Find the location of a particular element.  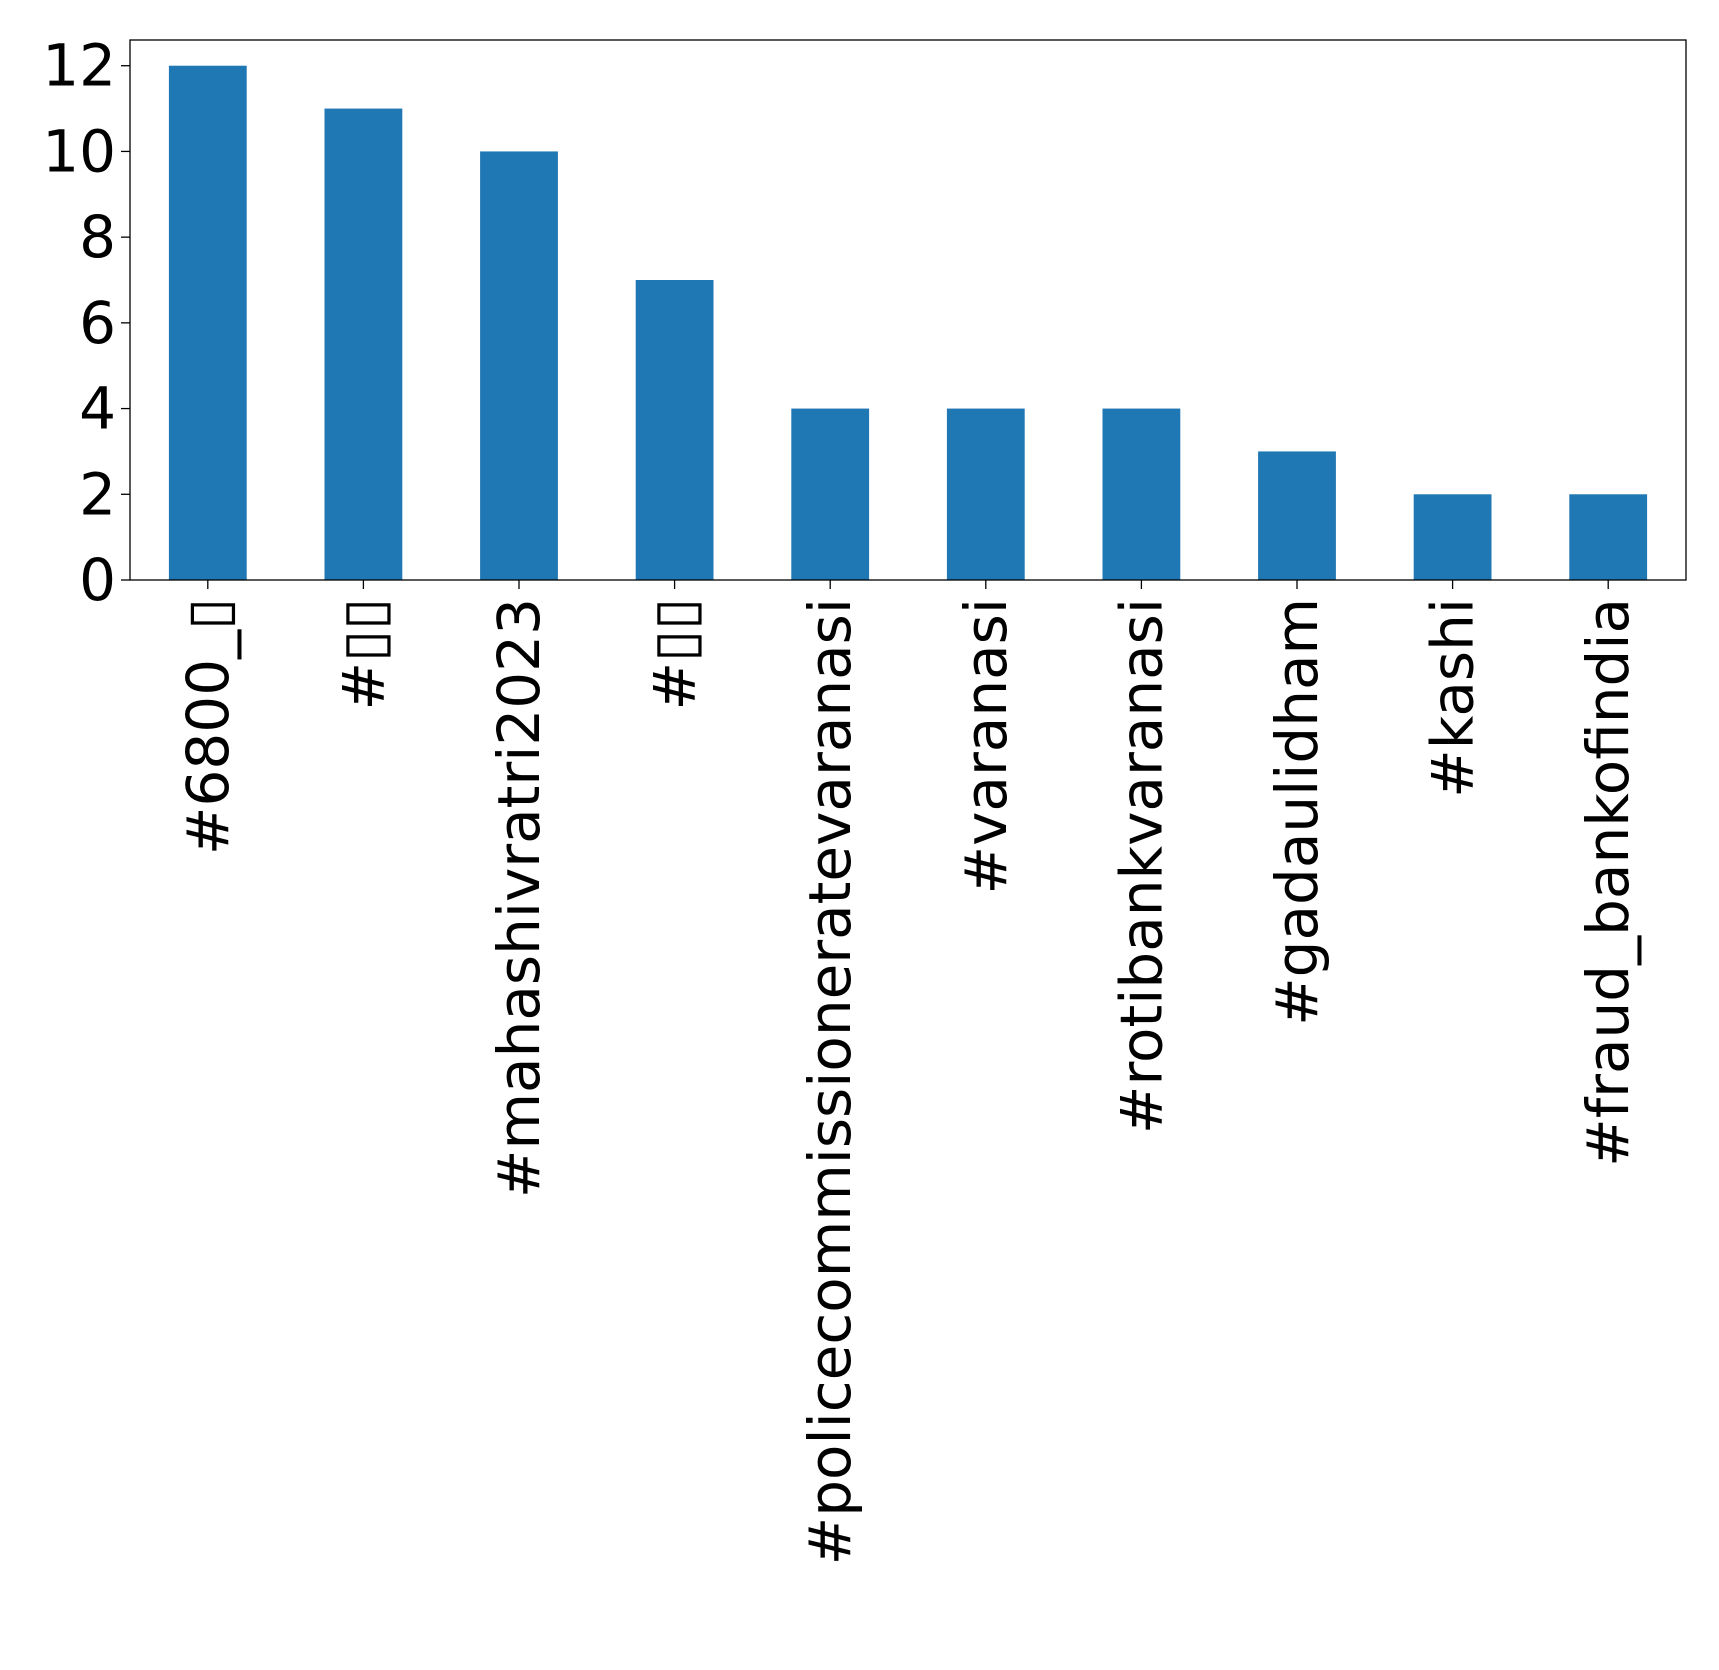

y-tick-label: 2 is located at coordinates (97, 494).